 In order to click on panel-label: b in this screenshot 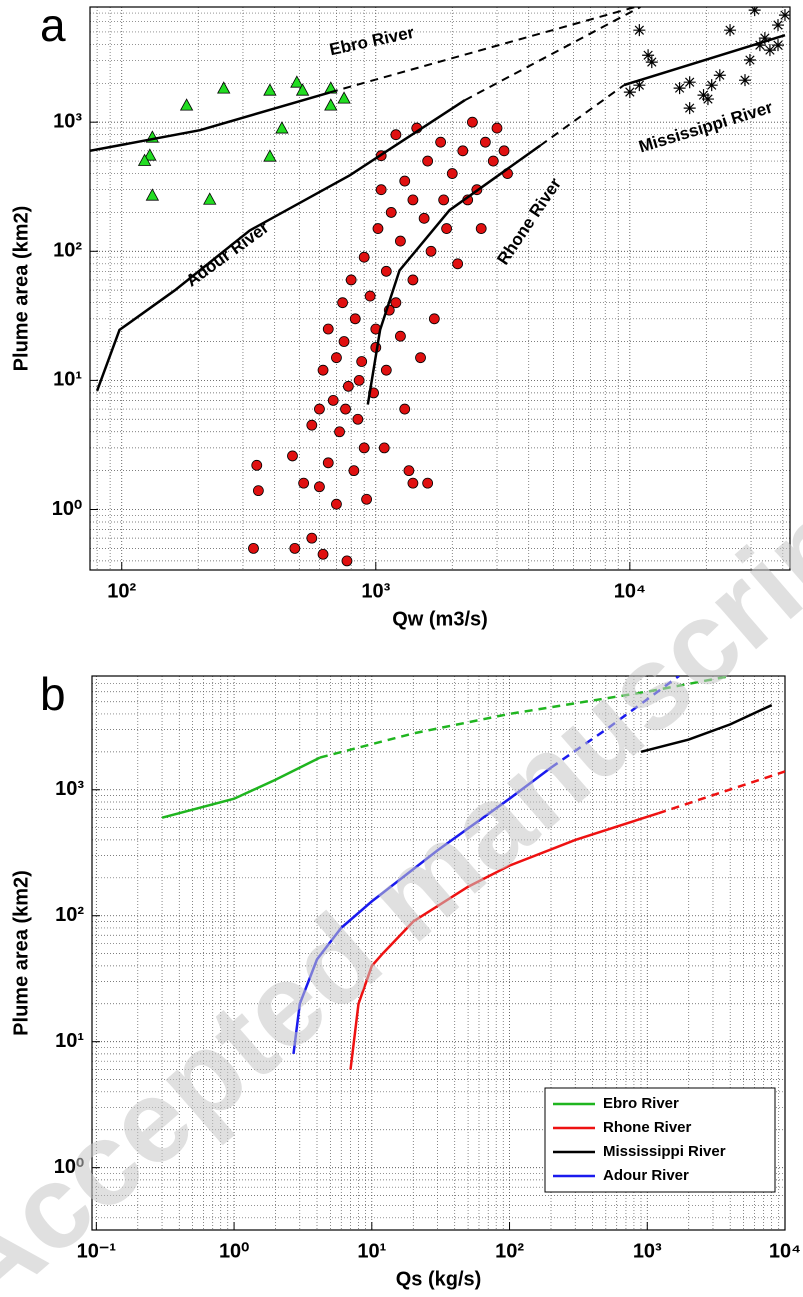, I will do `click(53, 694)`.